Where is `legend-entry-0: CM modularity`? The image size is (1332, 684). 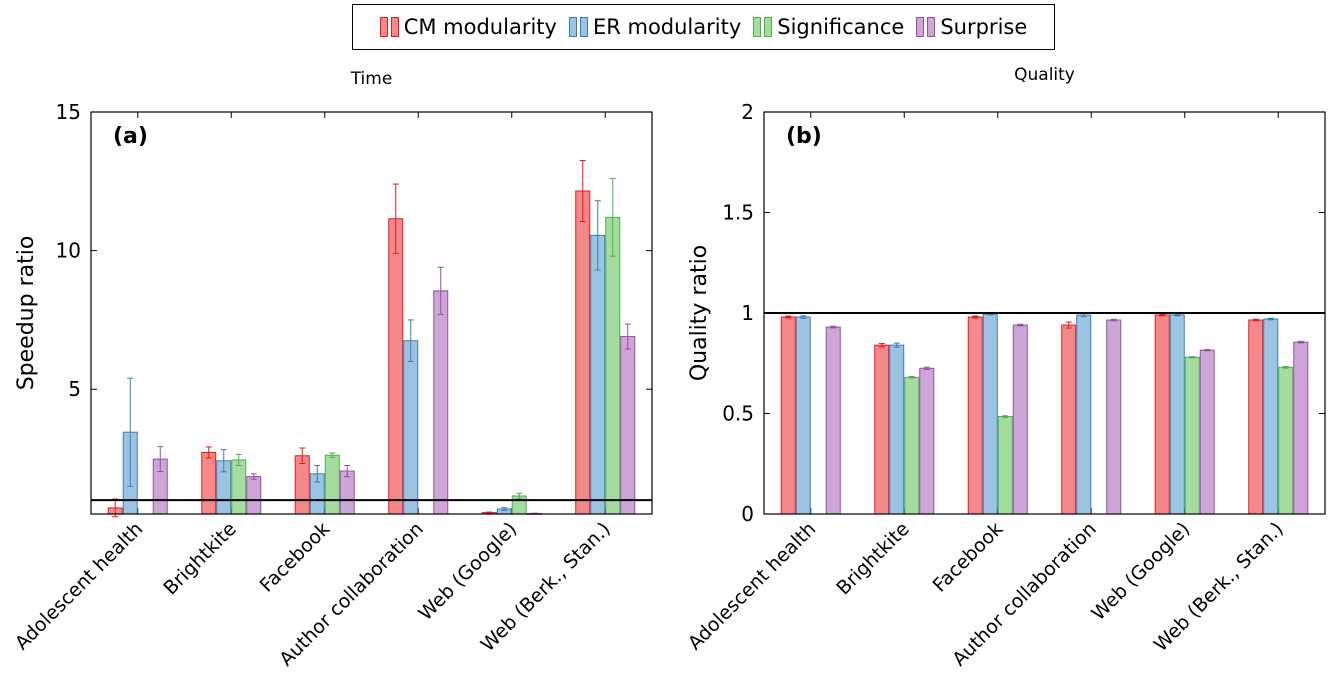 legend-entry-0: CM modularity is located at coordinates (468, 27).